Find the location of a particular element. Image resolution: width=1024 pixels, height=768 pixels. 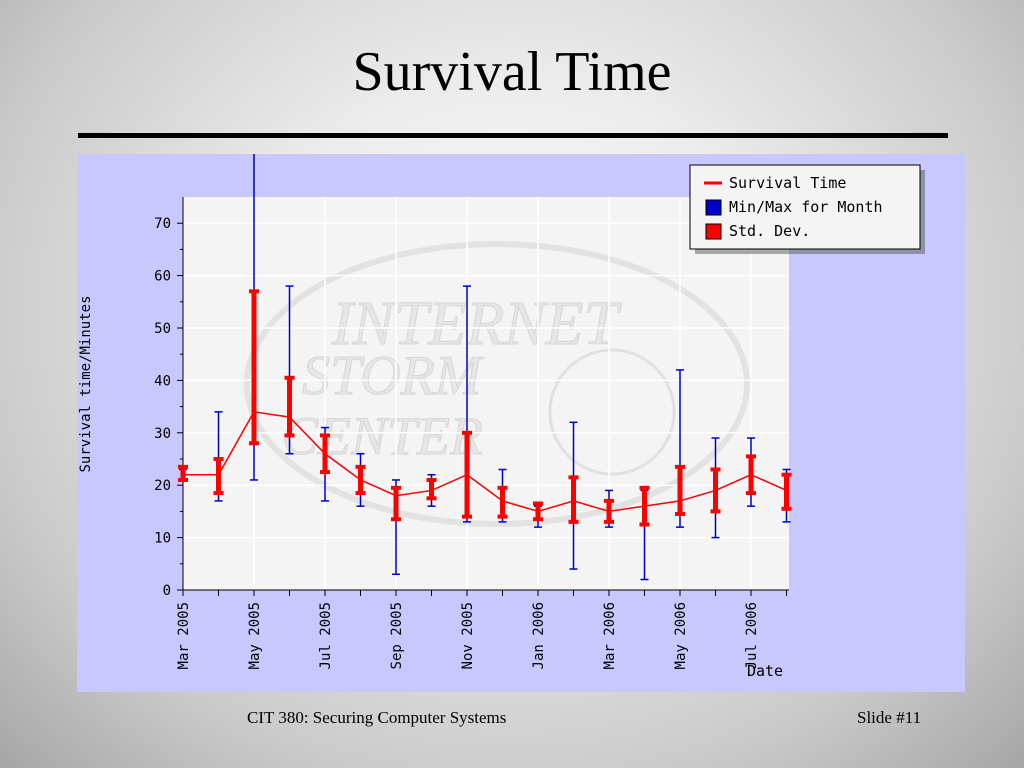

y-axis-label: Survival time/Minutes is located at coordinates (86, 383).